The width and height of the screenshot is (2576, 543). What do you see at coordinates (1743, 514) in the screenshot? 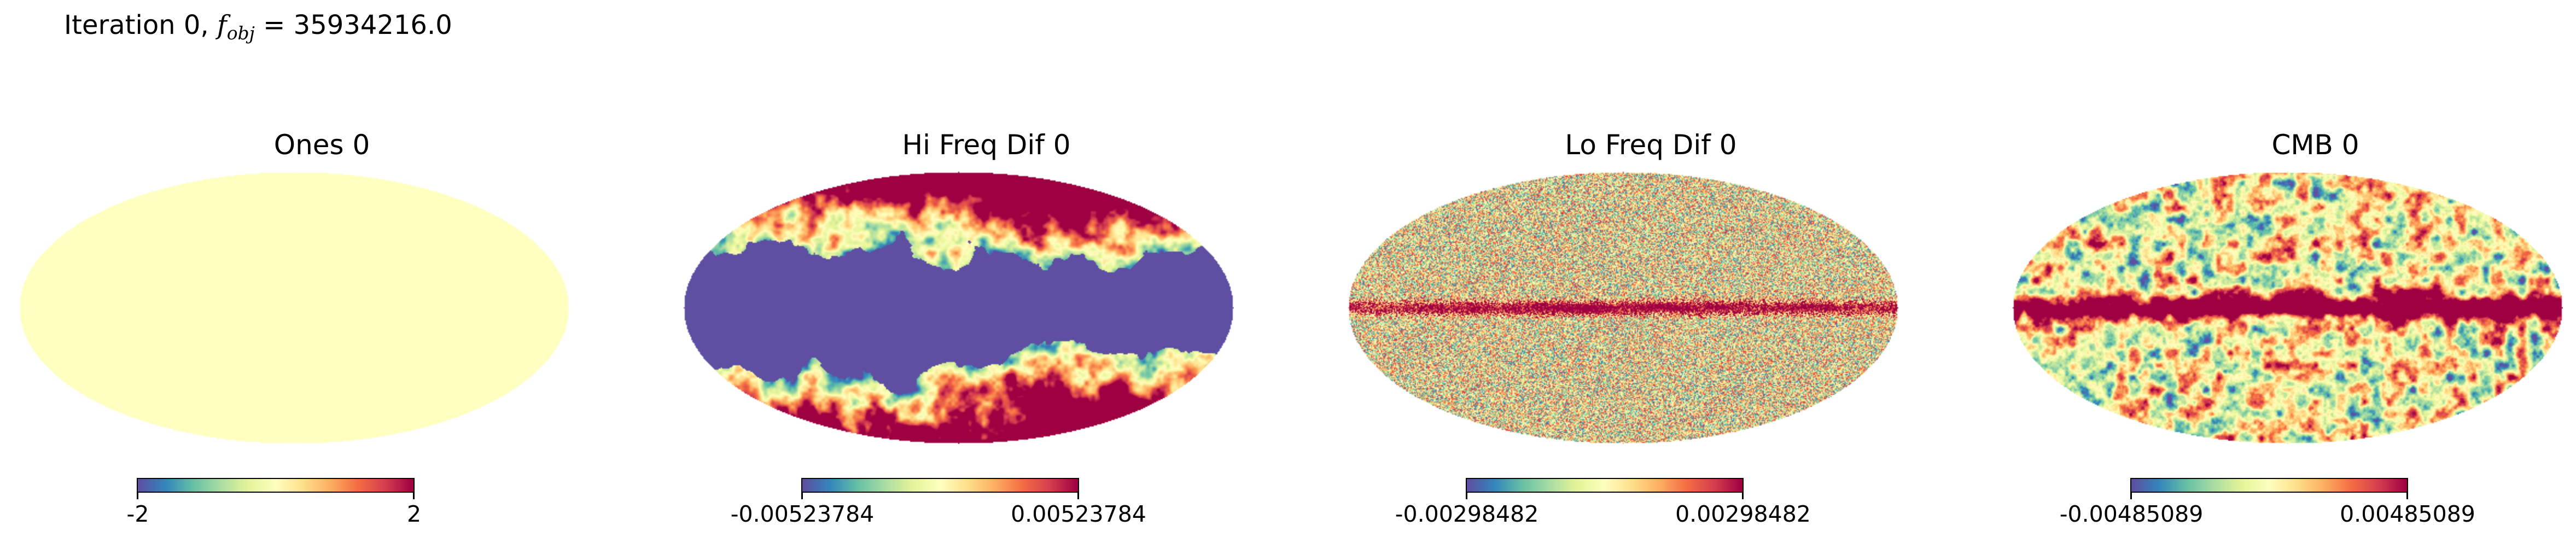
I see `colorbar-max-label: 0.00298482` at bounding box center [1743, 514].